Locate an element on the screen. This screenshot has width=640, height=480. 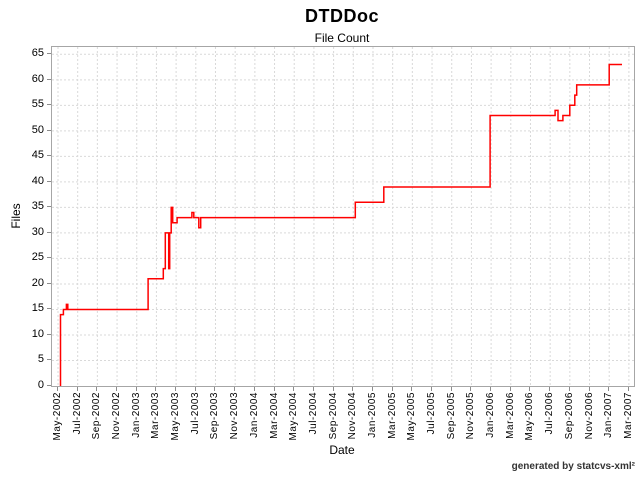
y-tick-label: 0 is located at coordinates (40, 385).